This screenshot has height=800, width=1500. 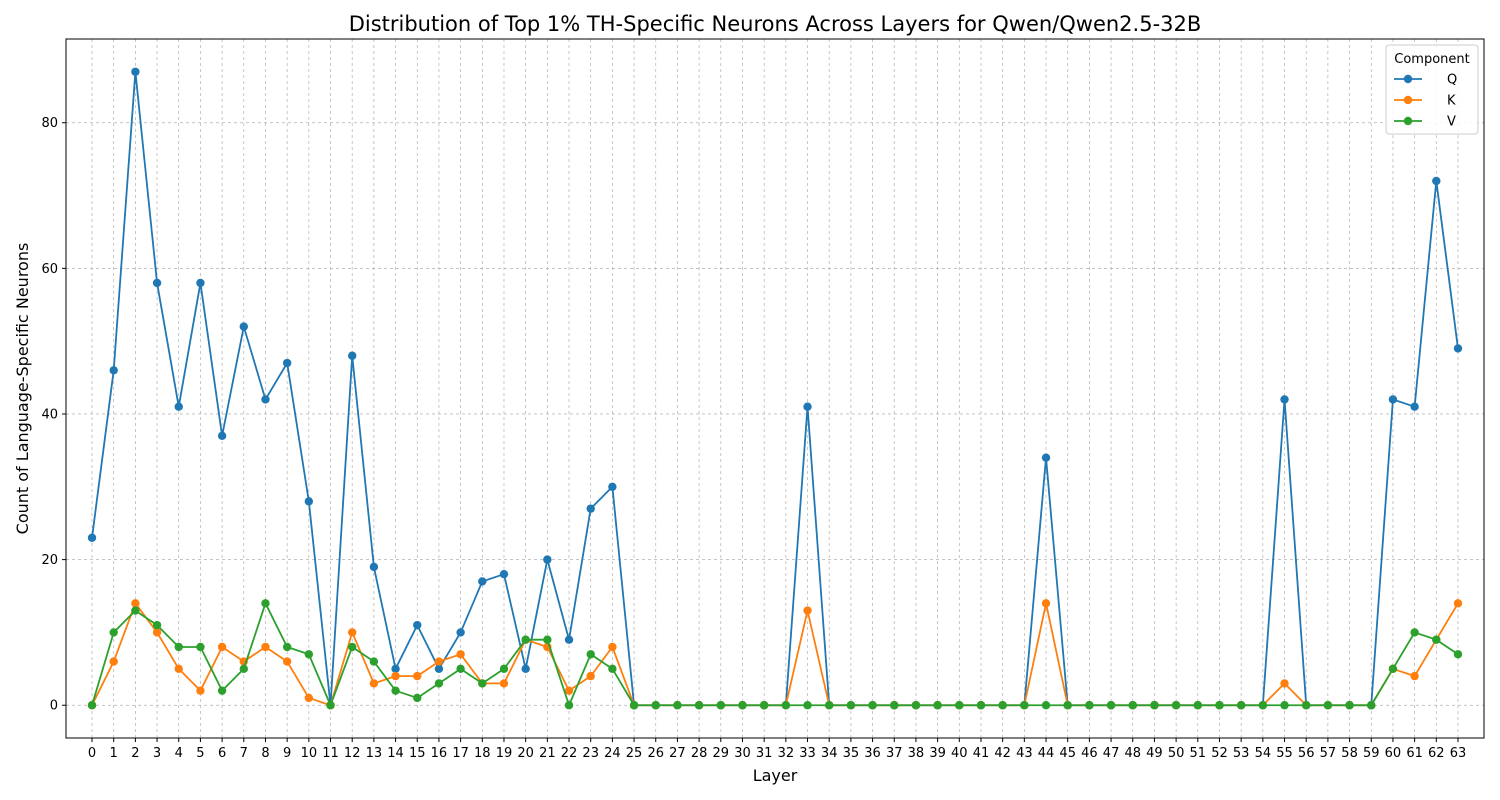 What do you see at coordinates (1458, 753) in the screenshot?
I see `x-tick-label: 63` at bounding box center [1458, 753].